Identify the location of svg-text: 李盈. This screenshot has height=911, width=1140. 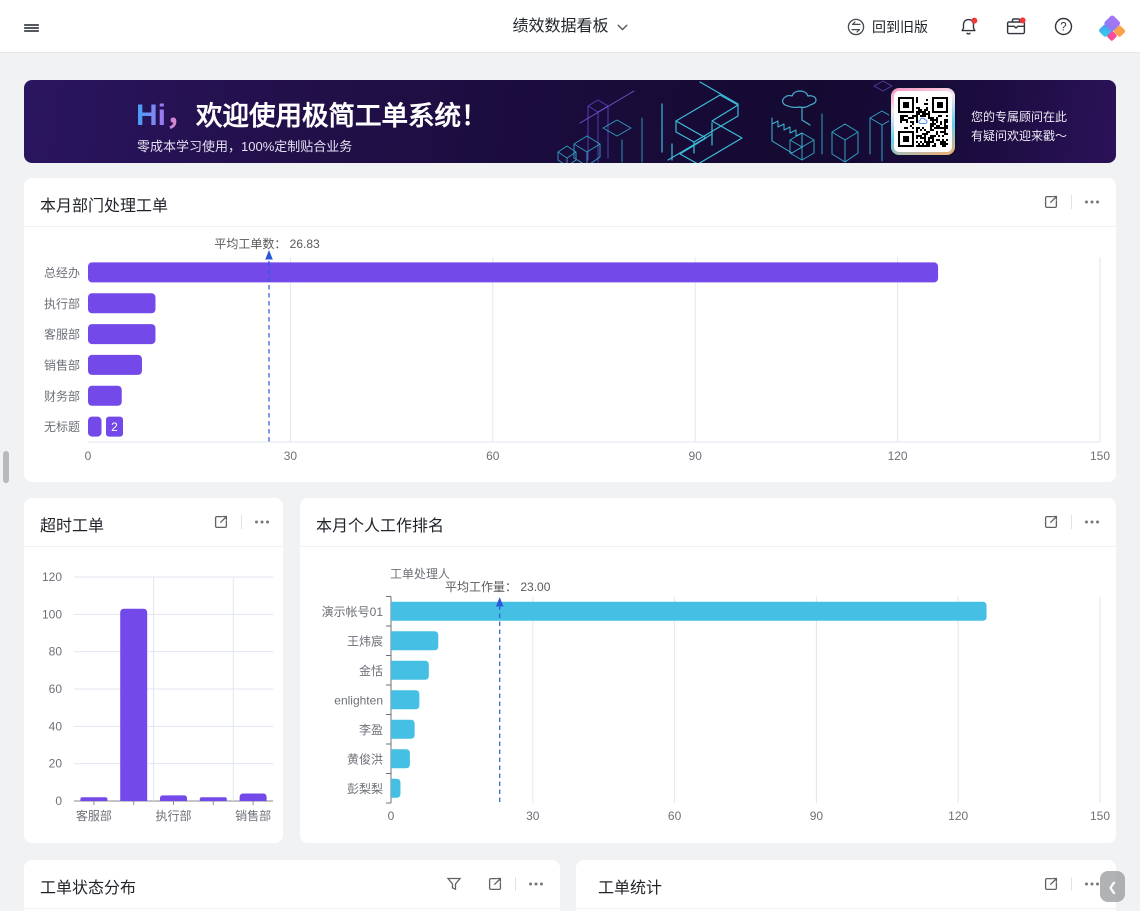
(371, 729).